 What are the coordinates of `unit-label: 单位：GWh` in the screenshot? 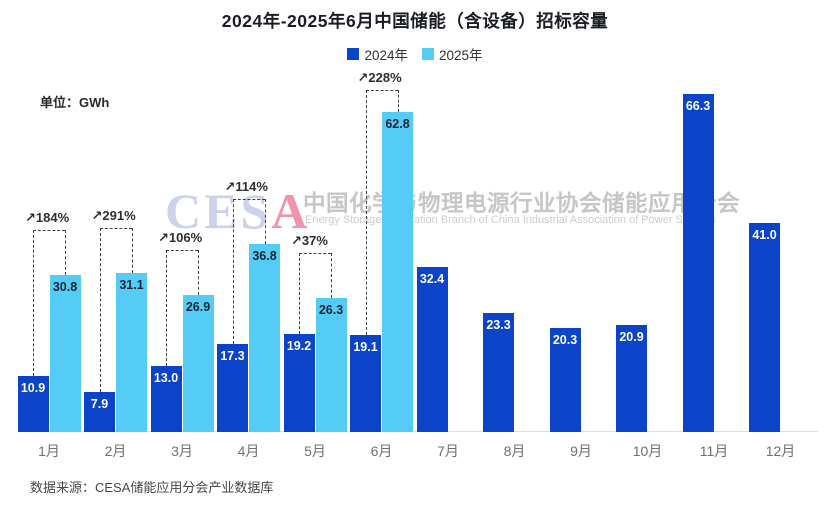 It's located at (75, 102).